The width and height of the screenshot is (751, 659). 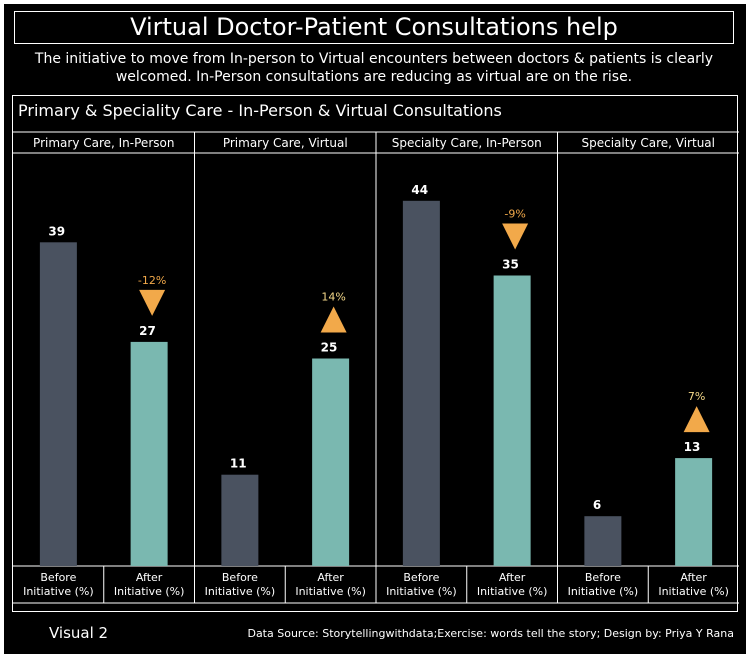 What do you see at coordinates (152, 280) in the screenshot?
I see `change-label: -12%` at bounding box center [152, 280].